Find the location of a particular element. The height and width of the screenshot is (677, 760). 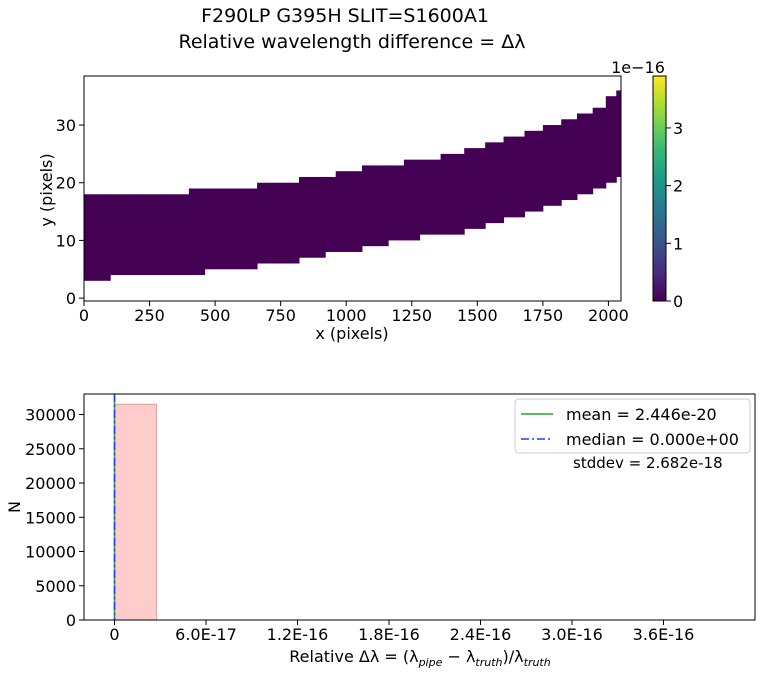

tick-label: 3.6E-16 is located at coordinates (664, 634).